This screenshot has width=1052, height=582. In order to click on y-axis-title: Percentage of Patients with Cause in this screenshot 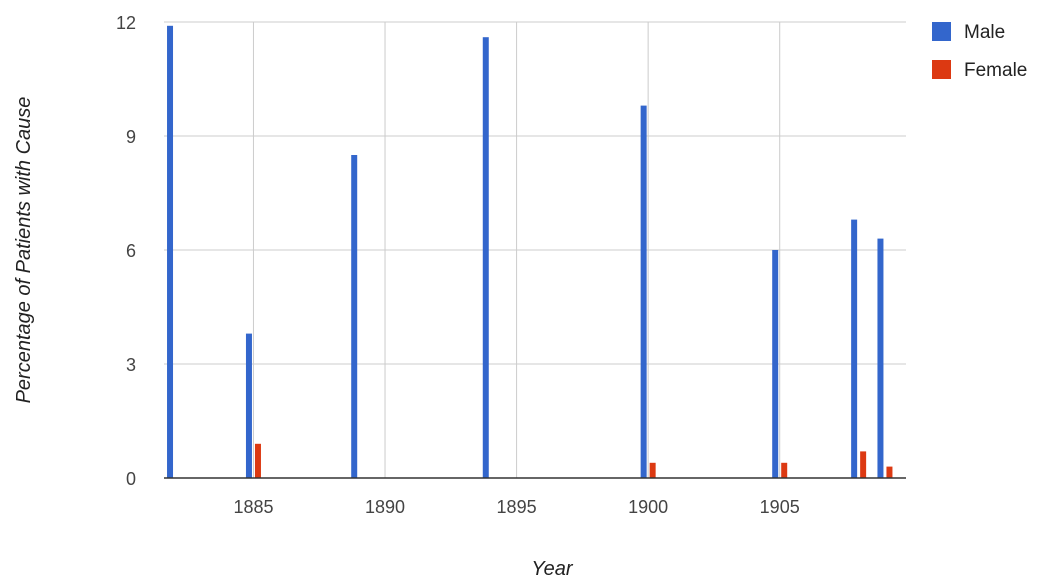, I will do `click(24, 250)`.